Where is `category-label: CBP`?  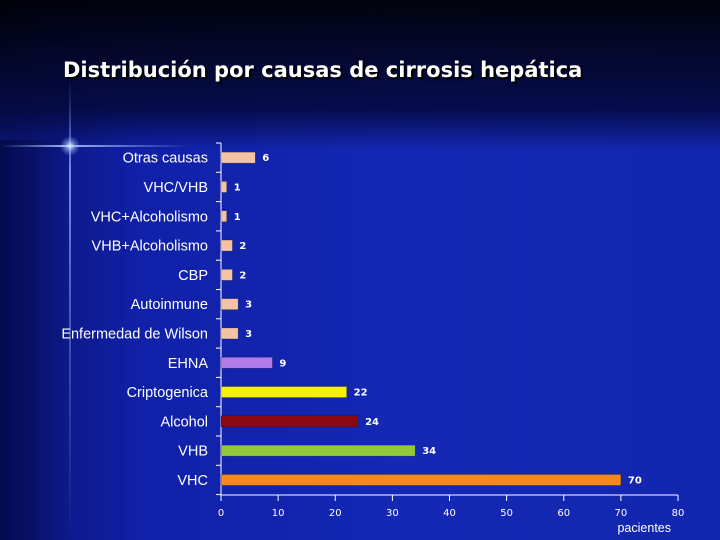
category-label: CBP is located at coordinates (193, 276).